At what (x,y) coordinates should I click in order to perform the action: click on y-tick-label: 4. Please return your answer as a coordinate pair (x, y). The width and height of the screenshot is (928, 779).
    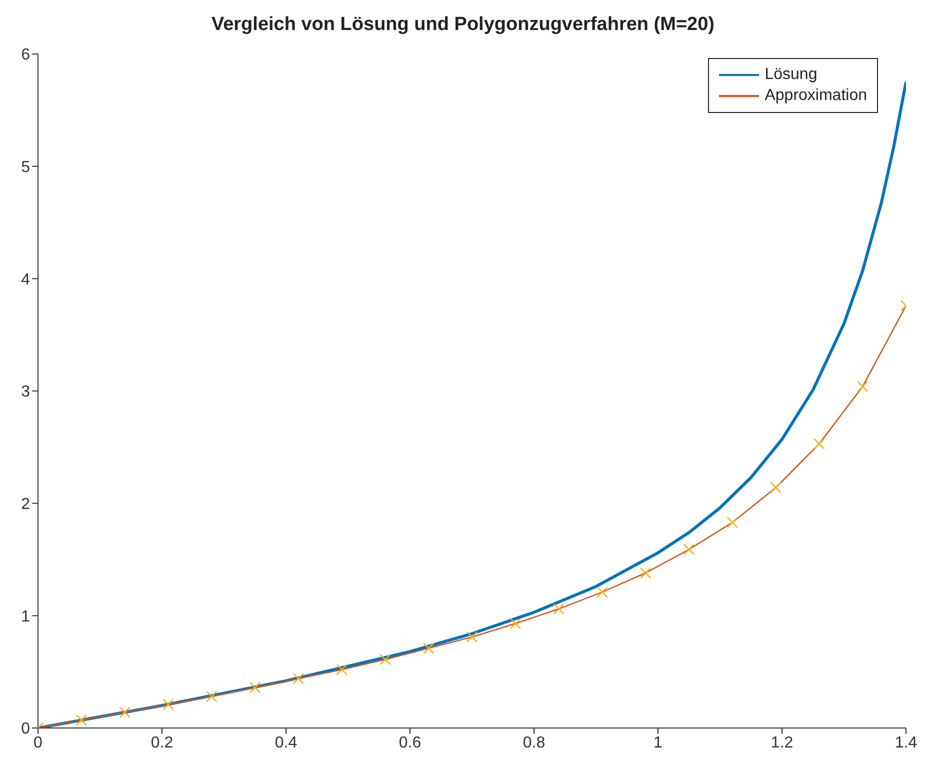
    Looking at the image, I should click on (25, 279).